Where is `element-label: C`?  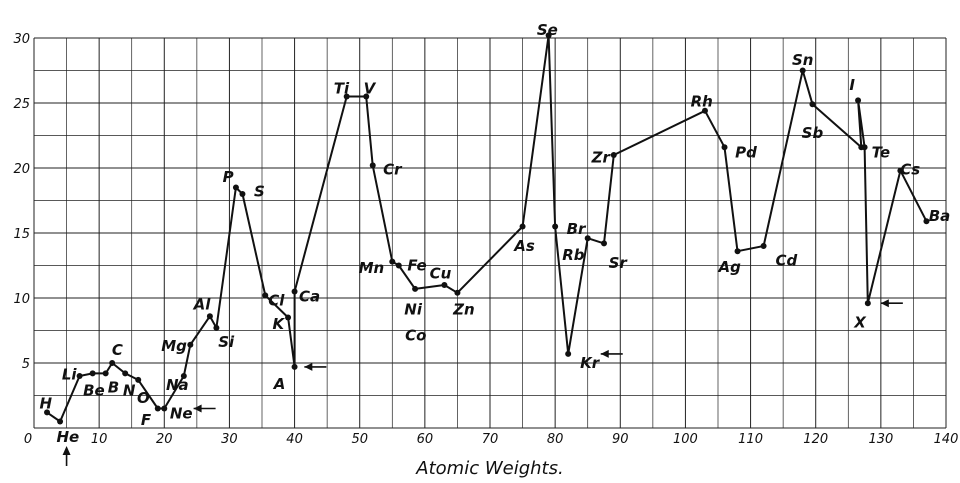 element-label: C is located at coordinates (117, 350).